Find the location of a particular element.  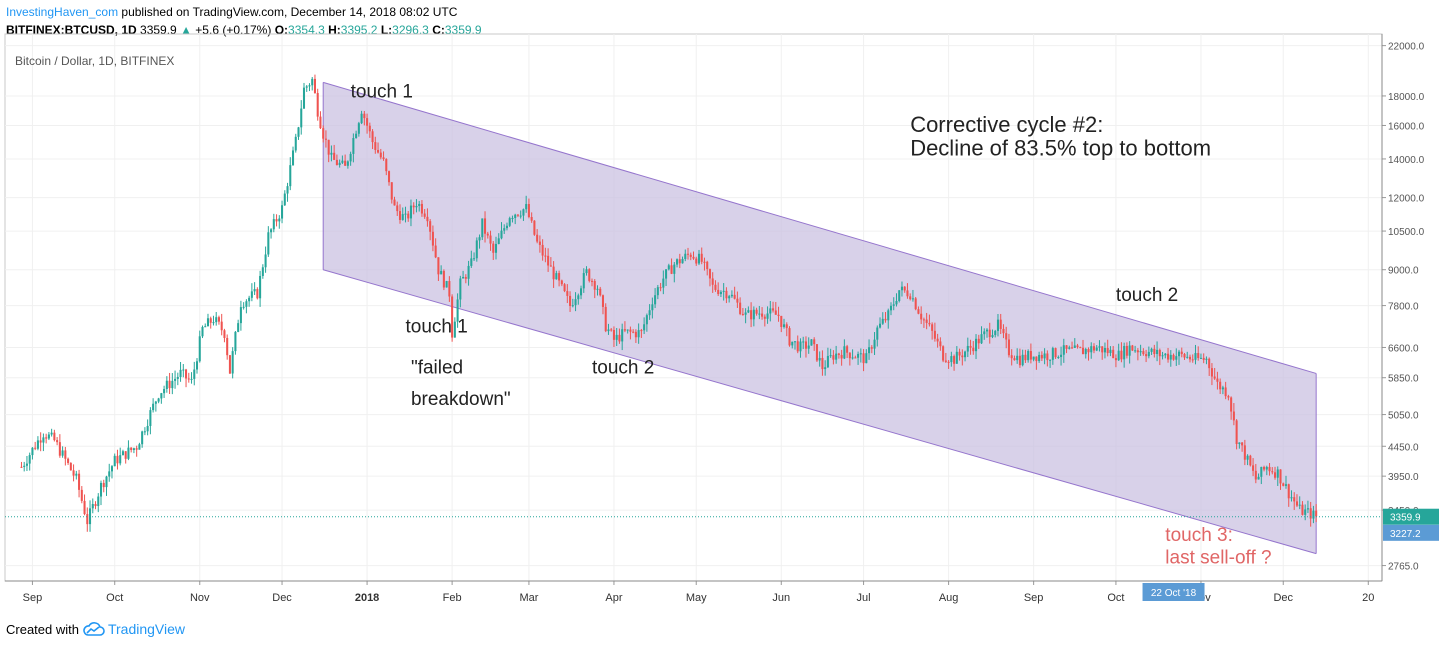

y-tick-label: 14000.0 is located at coordinates (1406, 160).